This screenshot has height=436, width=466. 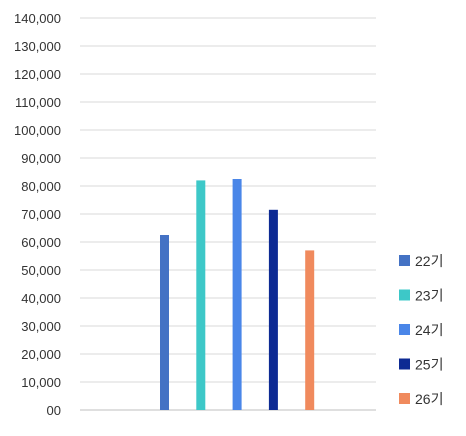 I want to click on y-tick-label: 90,000, so click(x=41, y=158).